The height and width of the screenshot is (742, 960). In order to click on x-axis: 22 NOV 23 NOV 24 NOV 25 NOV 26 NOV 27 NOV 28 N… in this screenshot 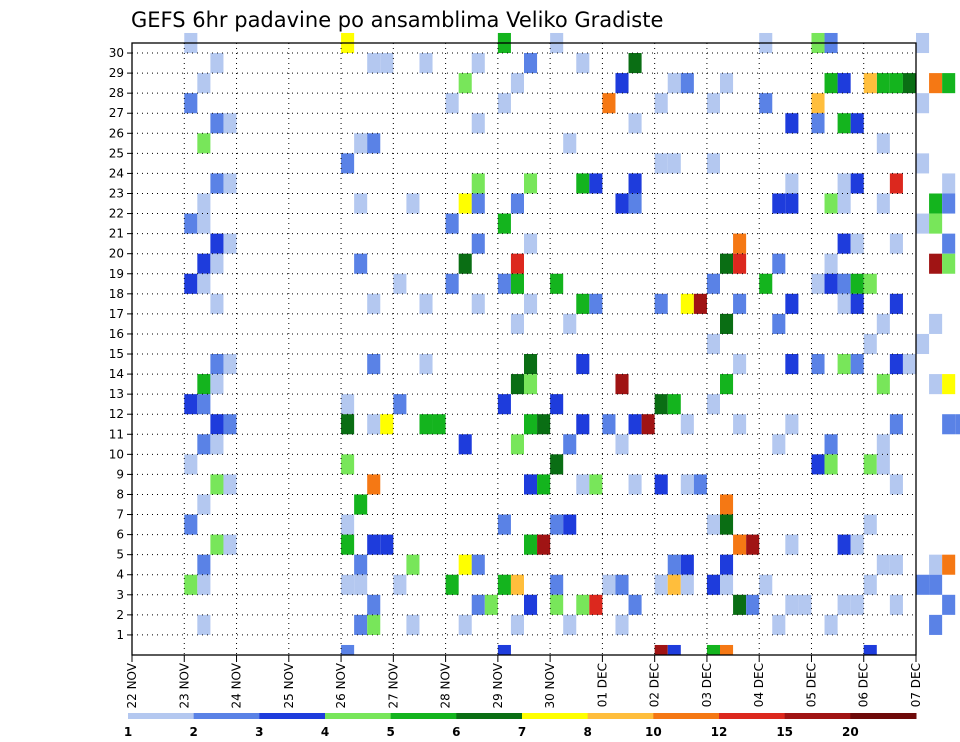, I will do `click(524, 682)`.